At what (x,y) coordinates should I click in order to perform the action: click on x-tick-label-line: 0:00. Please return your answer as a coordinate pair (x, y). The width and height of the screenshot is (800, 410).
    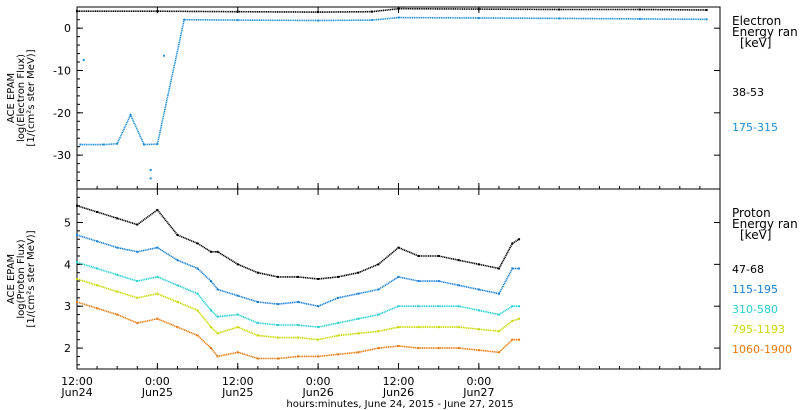
    Looking at the image, I should click on (318, 381).